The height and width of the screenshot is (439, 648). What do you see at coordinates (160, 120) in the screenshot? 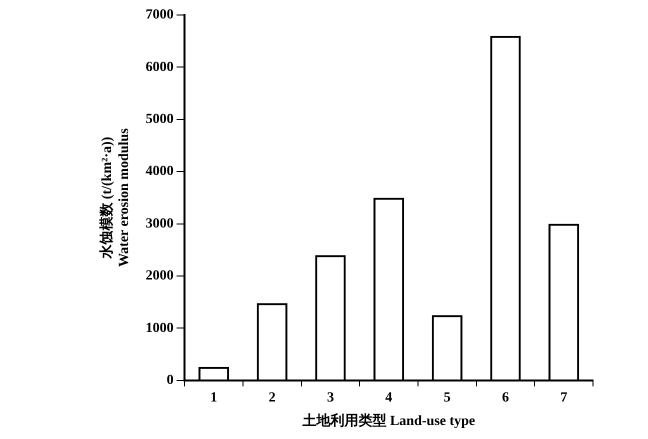
I see `y-tick-label: 5000` at bounding box center [160, 120].